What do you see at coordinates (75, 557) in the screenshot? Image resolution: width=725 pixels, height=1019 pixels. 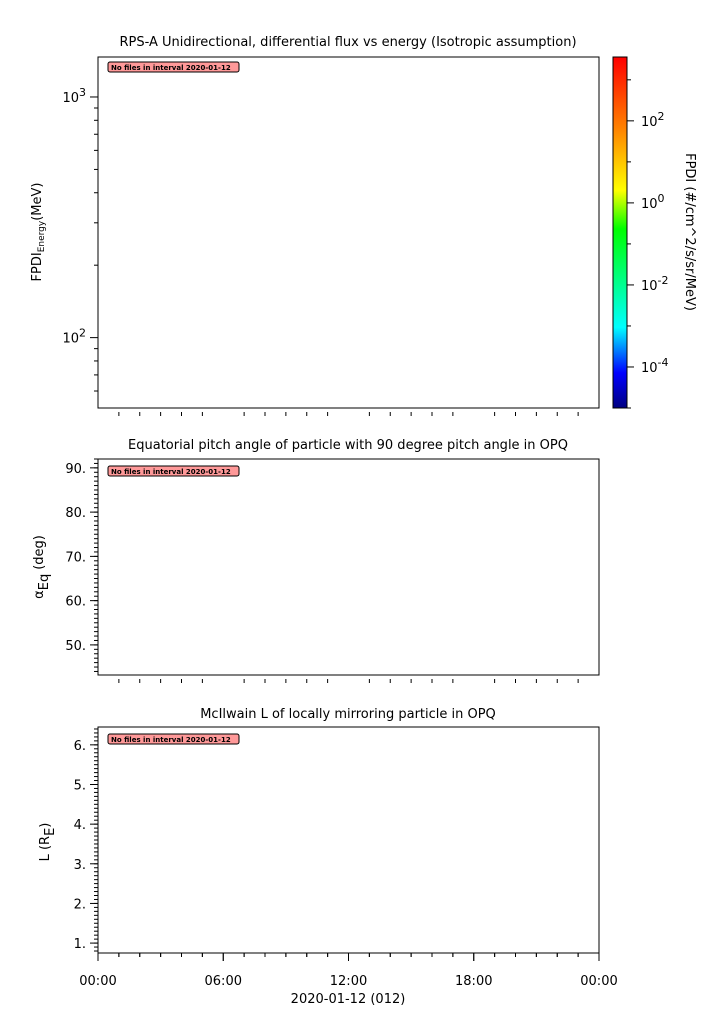 I see `panel2-y-tick-label: 70.` at bounding box center [75, 557].